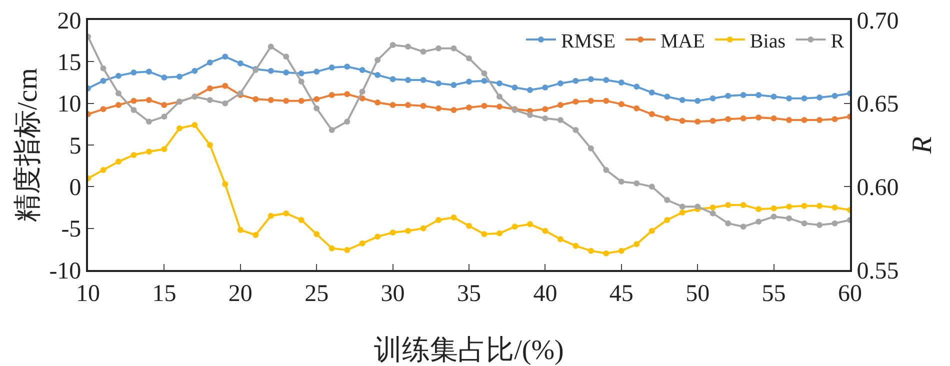  Describe the element at coordinates (922, 145) in the screenshot. I see `y2-axis-title: R` at that location.